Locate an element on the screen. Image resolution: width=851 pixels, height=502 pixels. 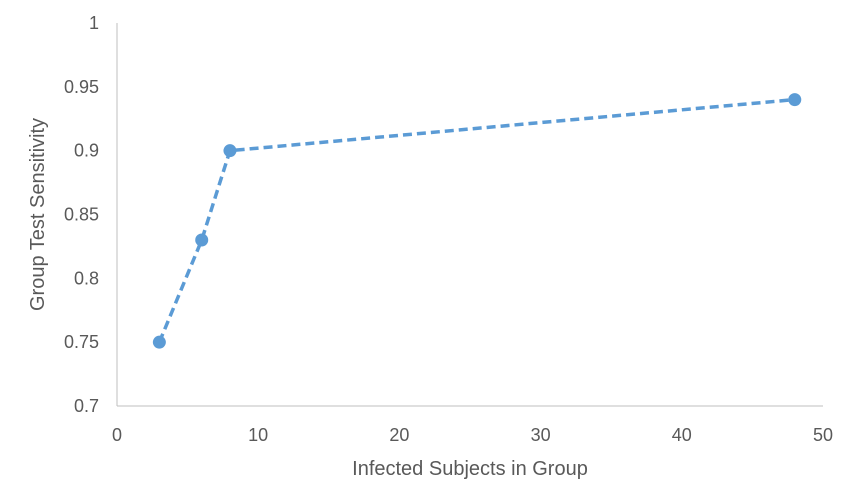
x-tick-label: 40 is located at coordinates (682, 435).